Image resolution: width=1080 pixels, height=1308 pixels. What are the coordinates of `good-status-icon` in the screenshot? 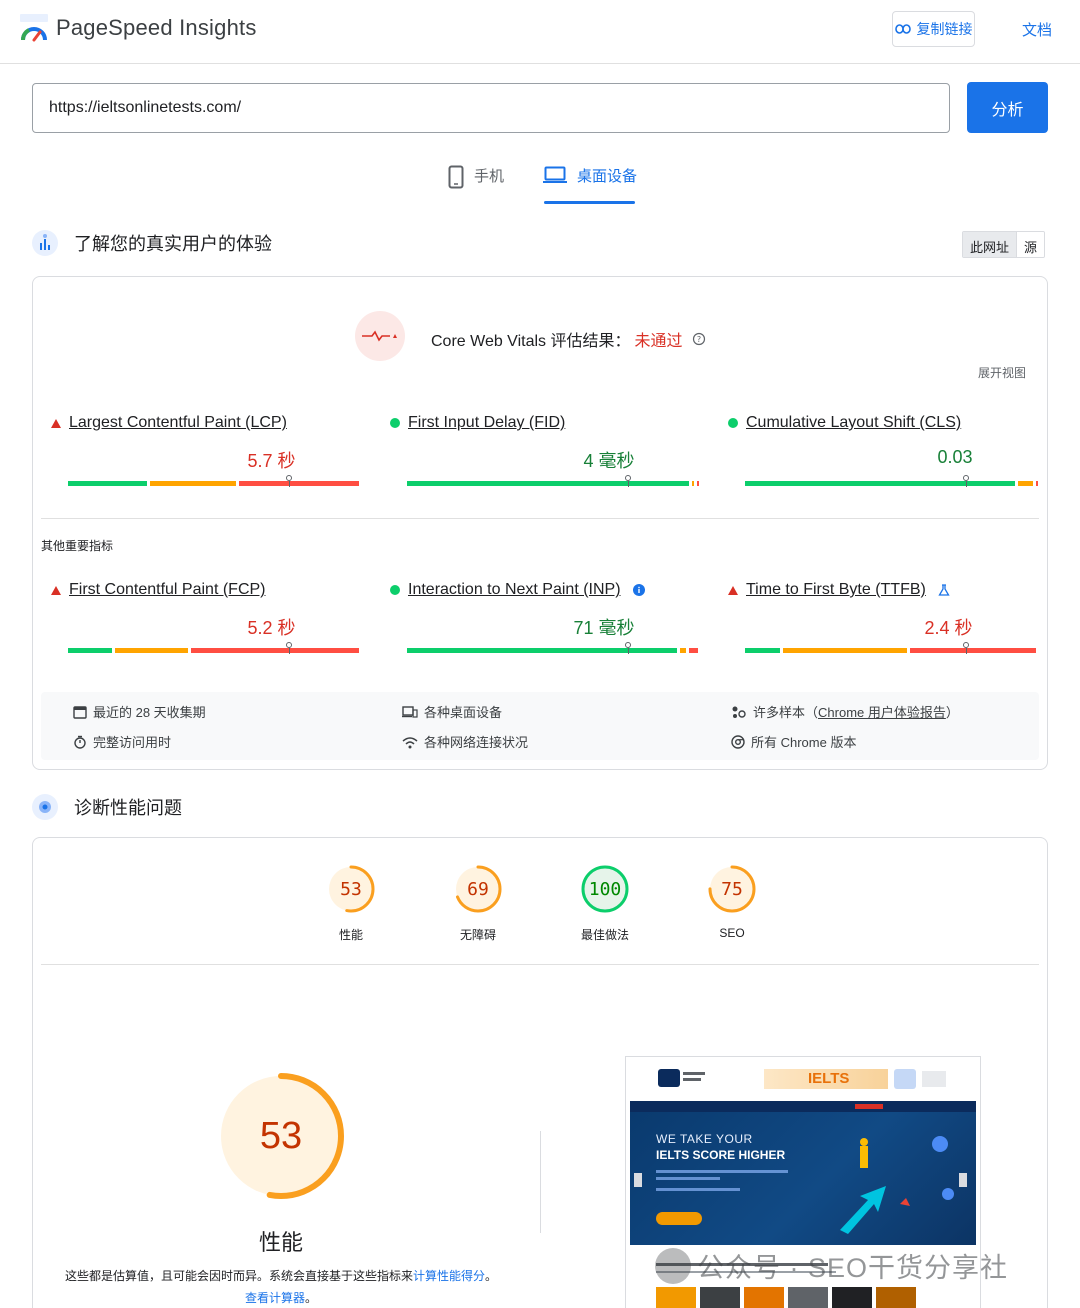 It's located at (733, 423).